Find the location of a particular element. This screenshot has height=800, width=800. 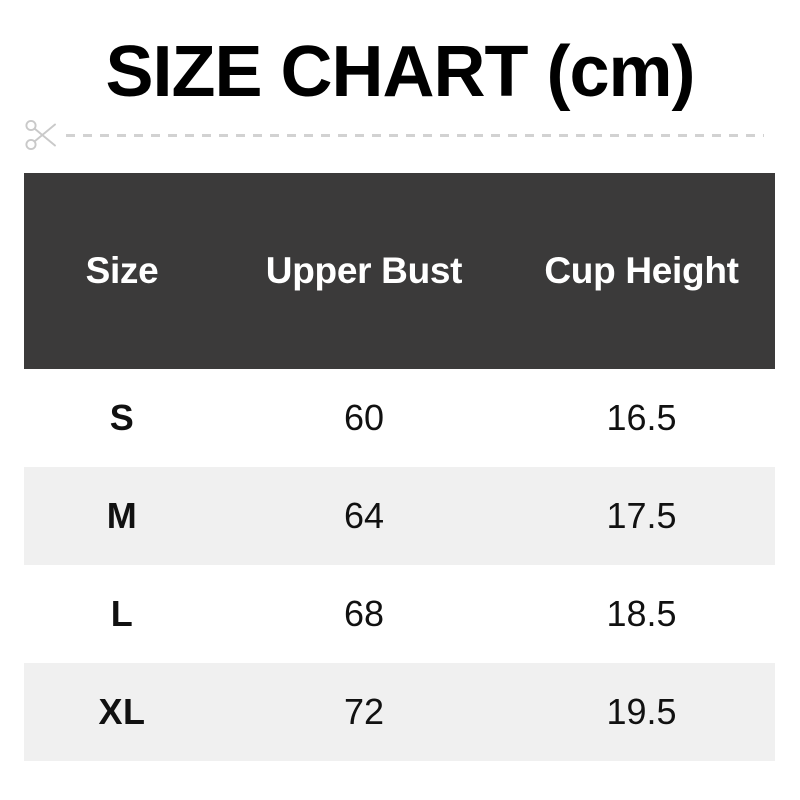

scissors-icon is located at coordinates (42, 135).